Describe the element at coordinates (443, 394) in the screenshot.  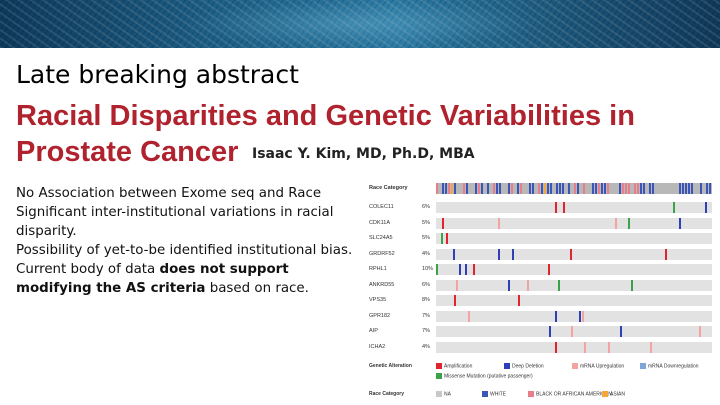
I see `race-legend-item: NA` at that location.